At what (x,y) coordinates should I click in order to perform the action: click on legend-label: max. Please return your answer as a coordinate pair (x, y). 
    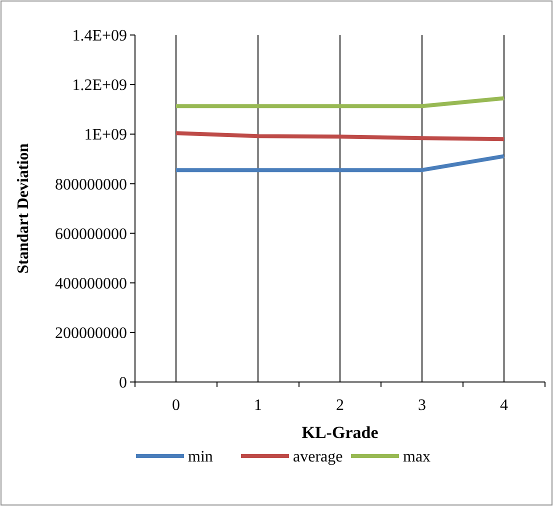
    Looking at the image, I should click on (417, 457).